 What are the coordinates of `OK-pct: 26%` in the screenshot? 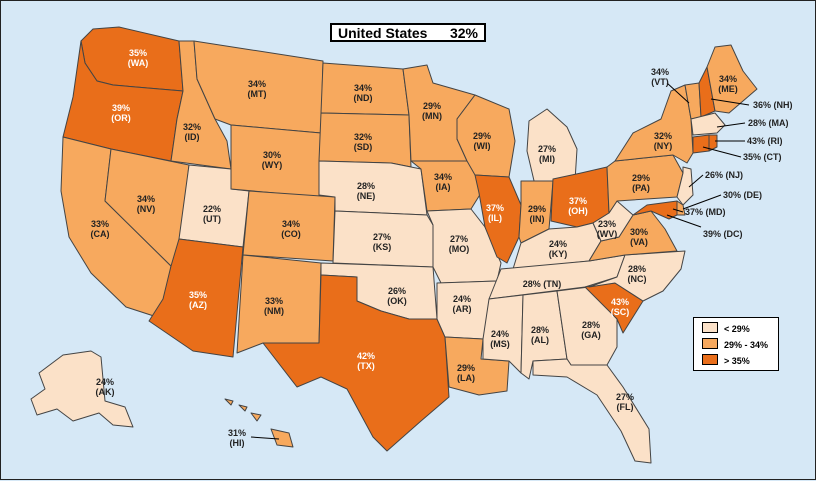 It's located at (396, 291).